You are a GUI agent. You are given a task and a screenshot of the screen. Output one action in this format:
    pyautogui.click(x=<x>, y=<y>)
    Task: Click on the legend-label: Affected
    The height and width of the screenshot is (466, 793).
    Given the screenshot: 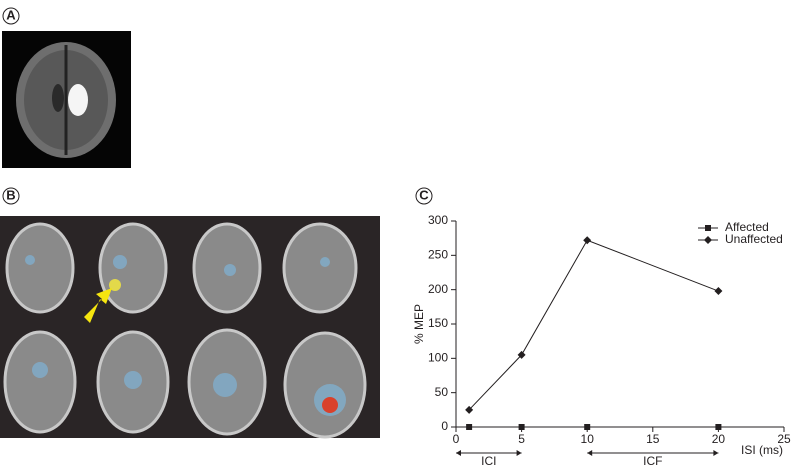 What is the action you would take?
    pyautogui.click(x=747, y=227)
    